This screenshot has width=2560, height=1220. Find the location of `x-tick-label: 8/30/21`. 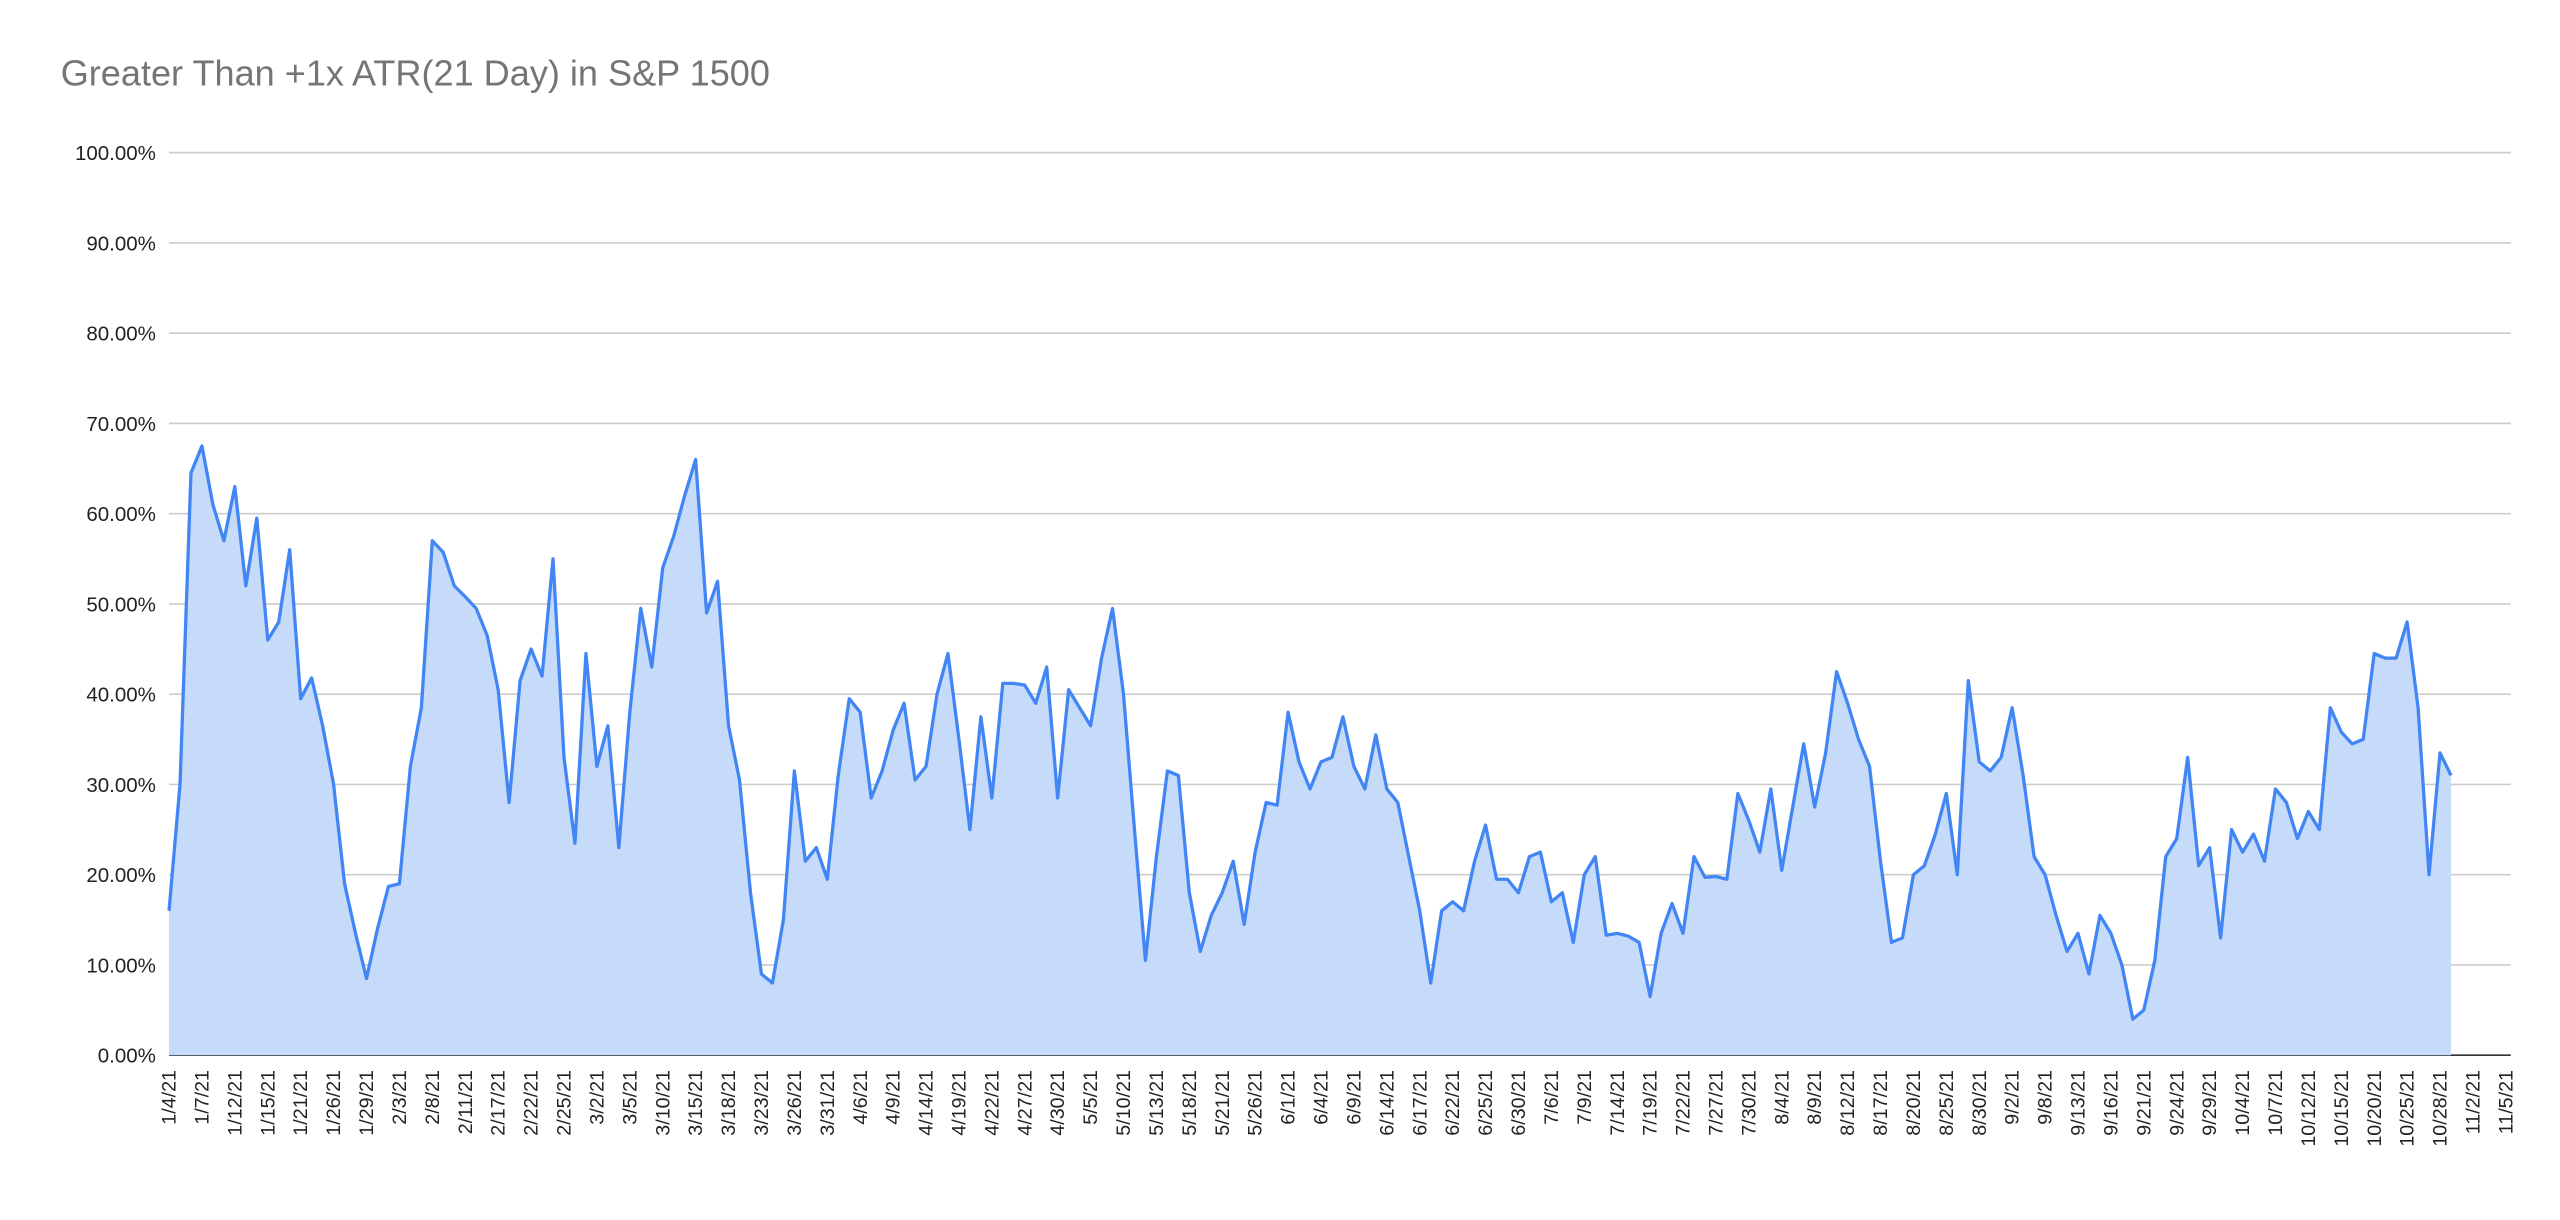

x-tick-label: 8/30/21 is located at coordinates (1980, 1103).